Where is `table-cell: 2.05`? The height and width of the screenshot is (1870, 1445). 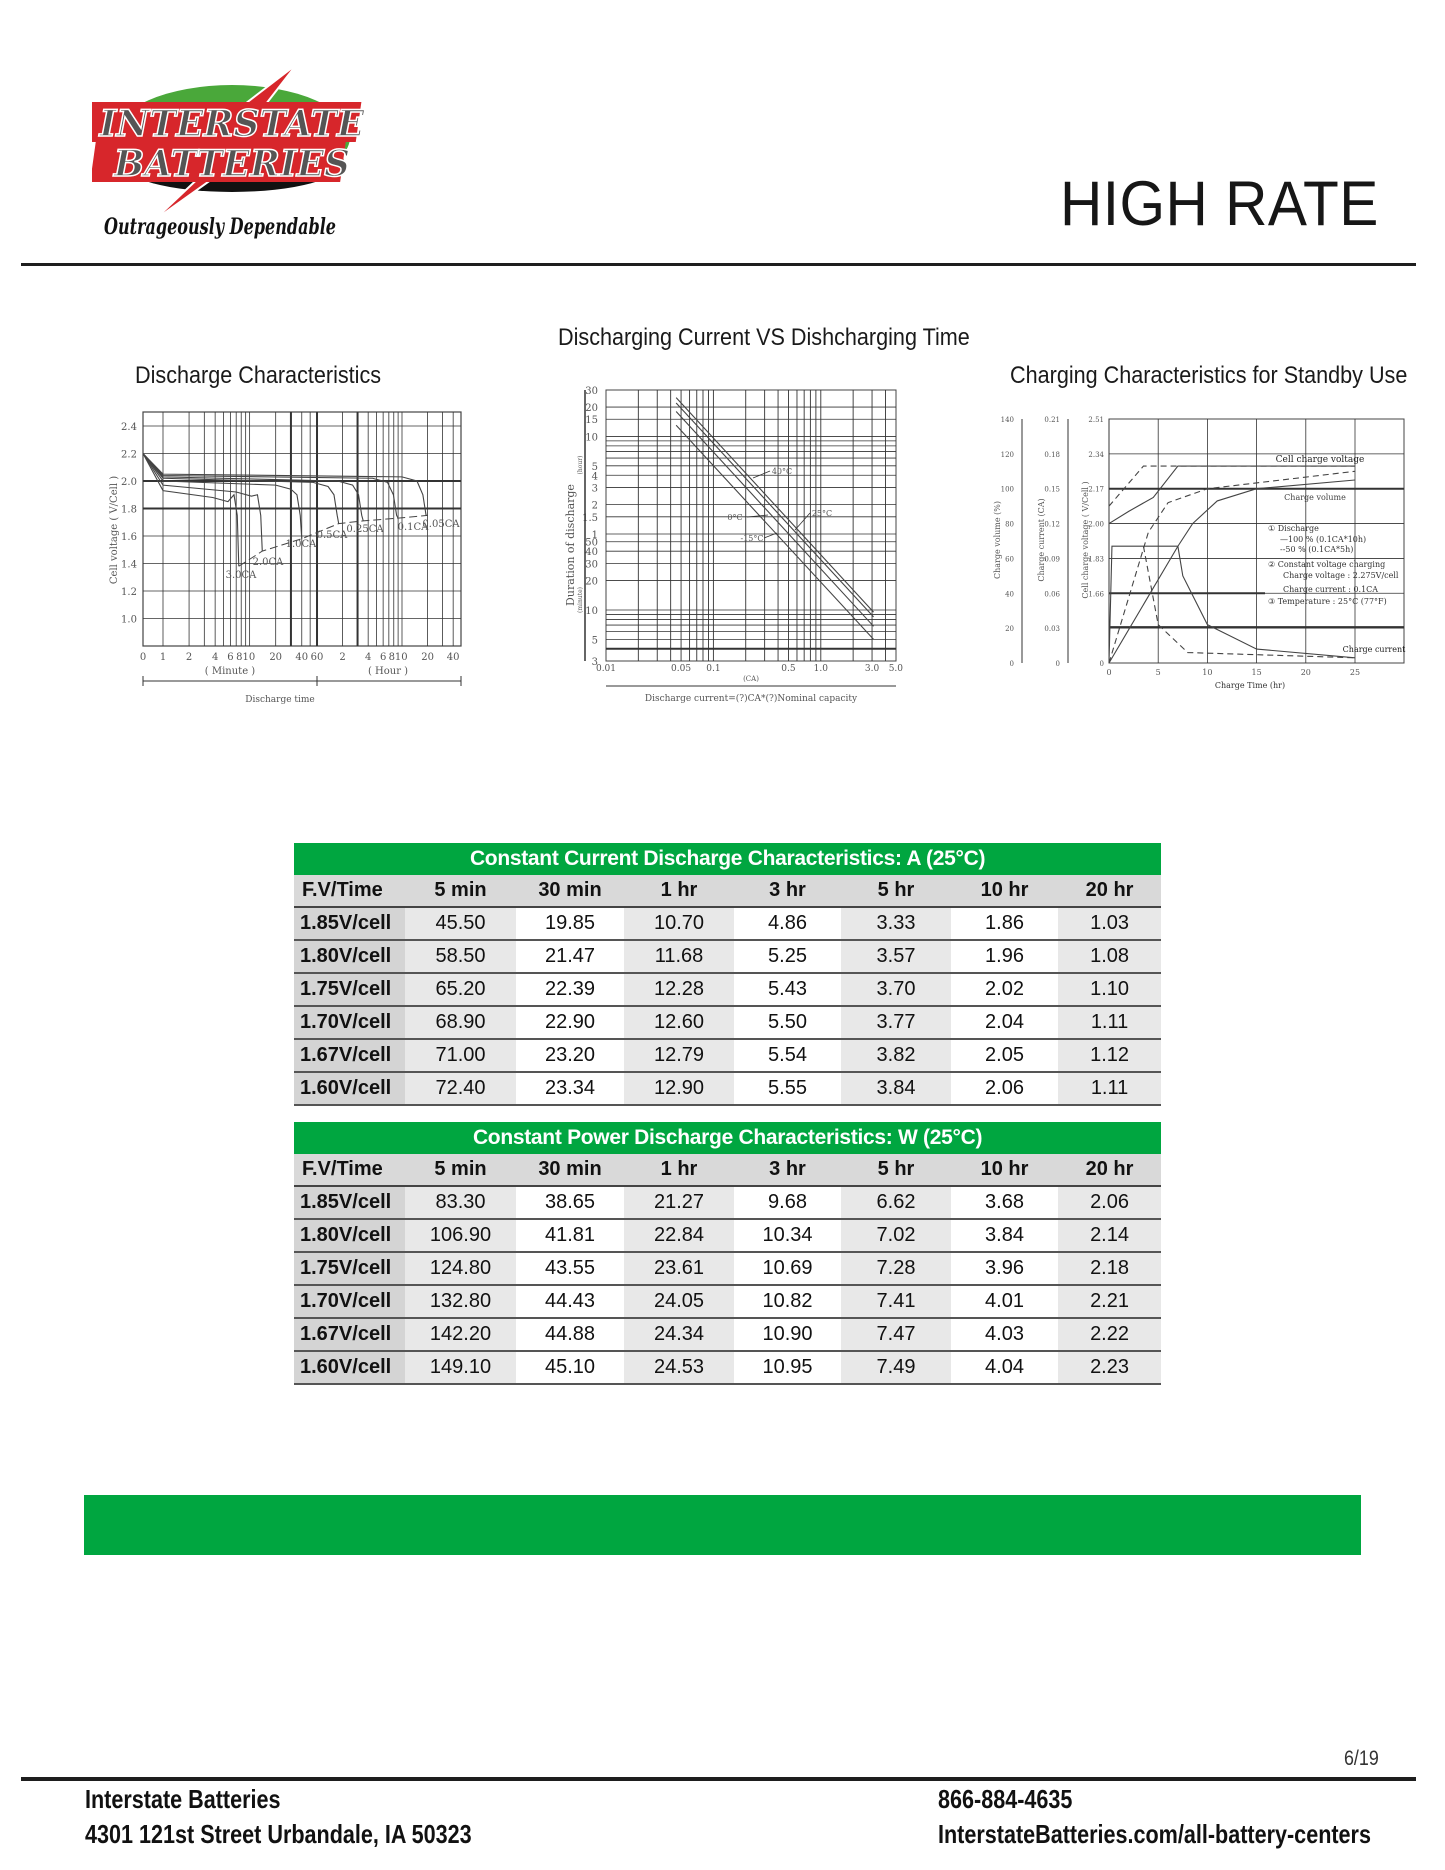
table-cell: 2.05 is located at coordinates (1004, 1056).